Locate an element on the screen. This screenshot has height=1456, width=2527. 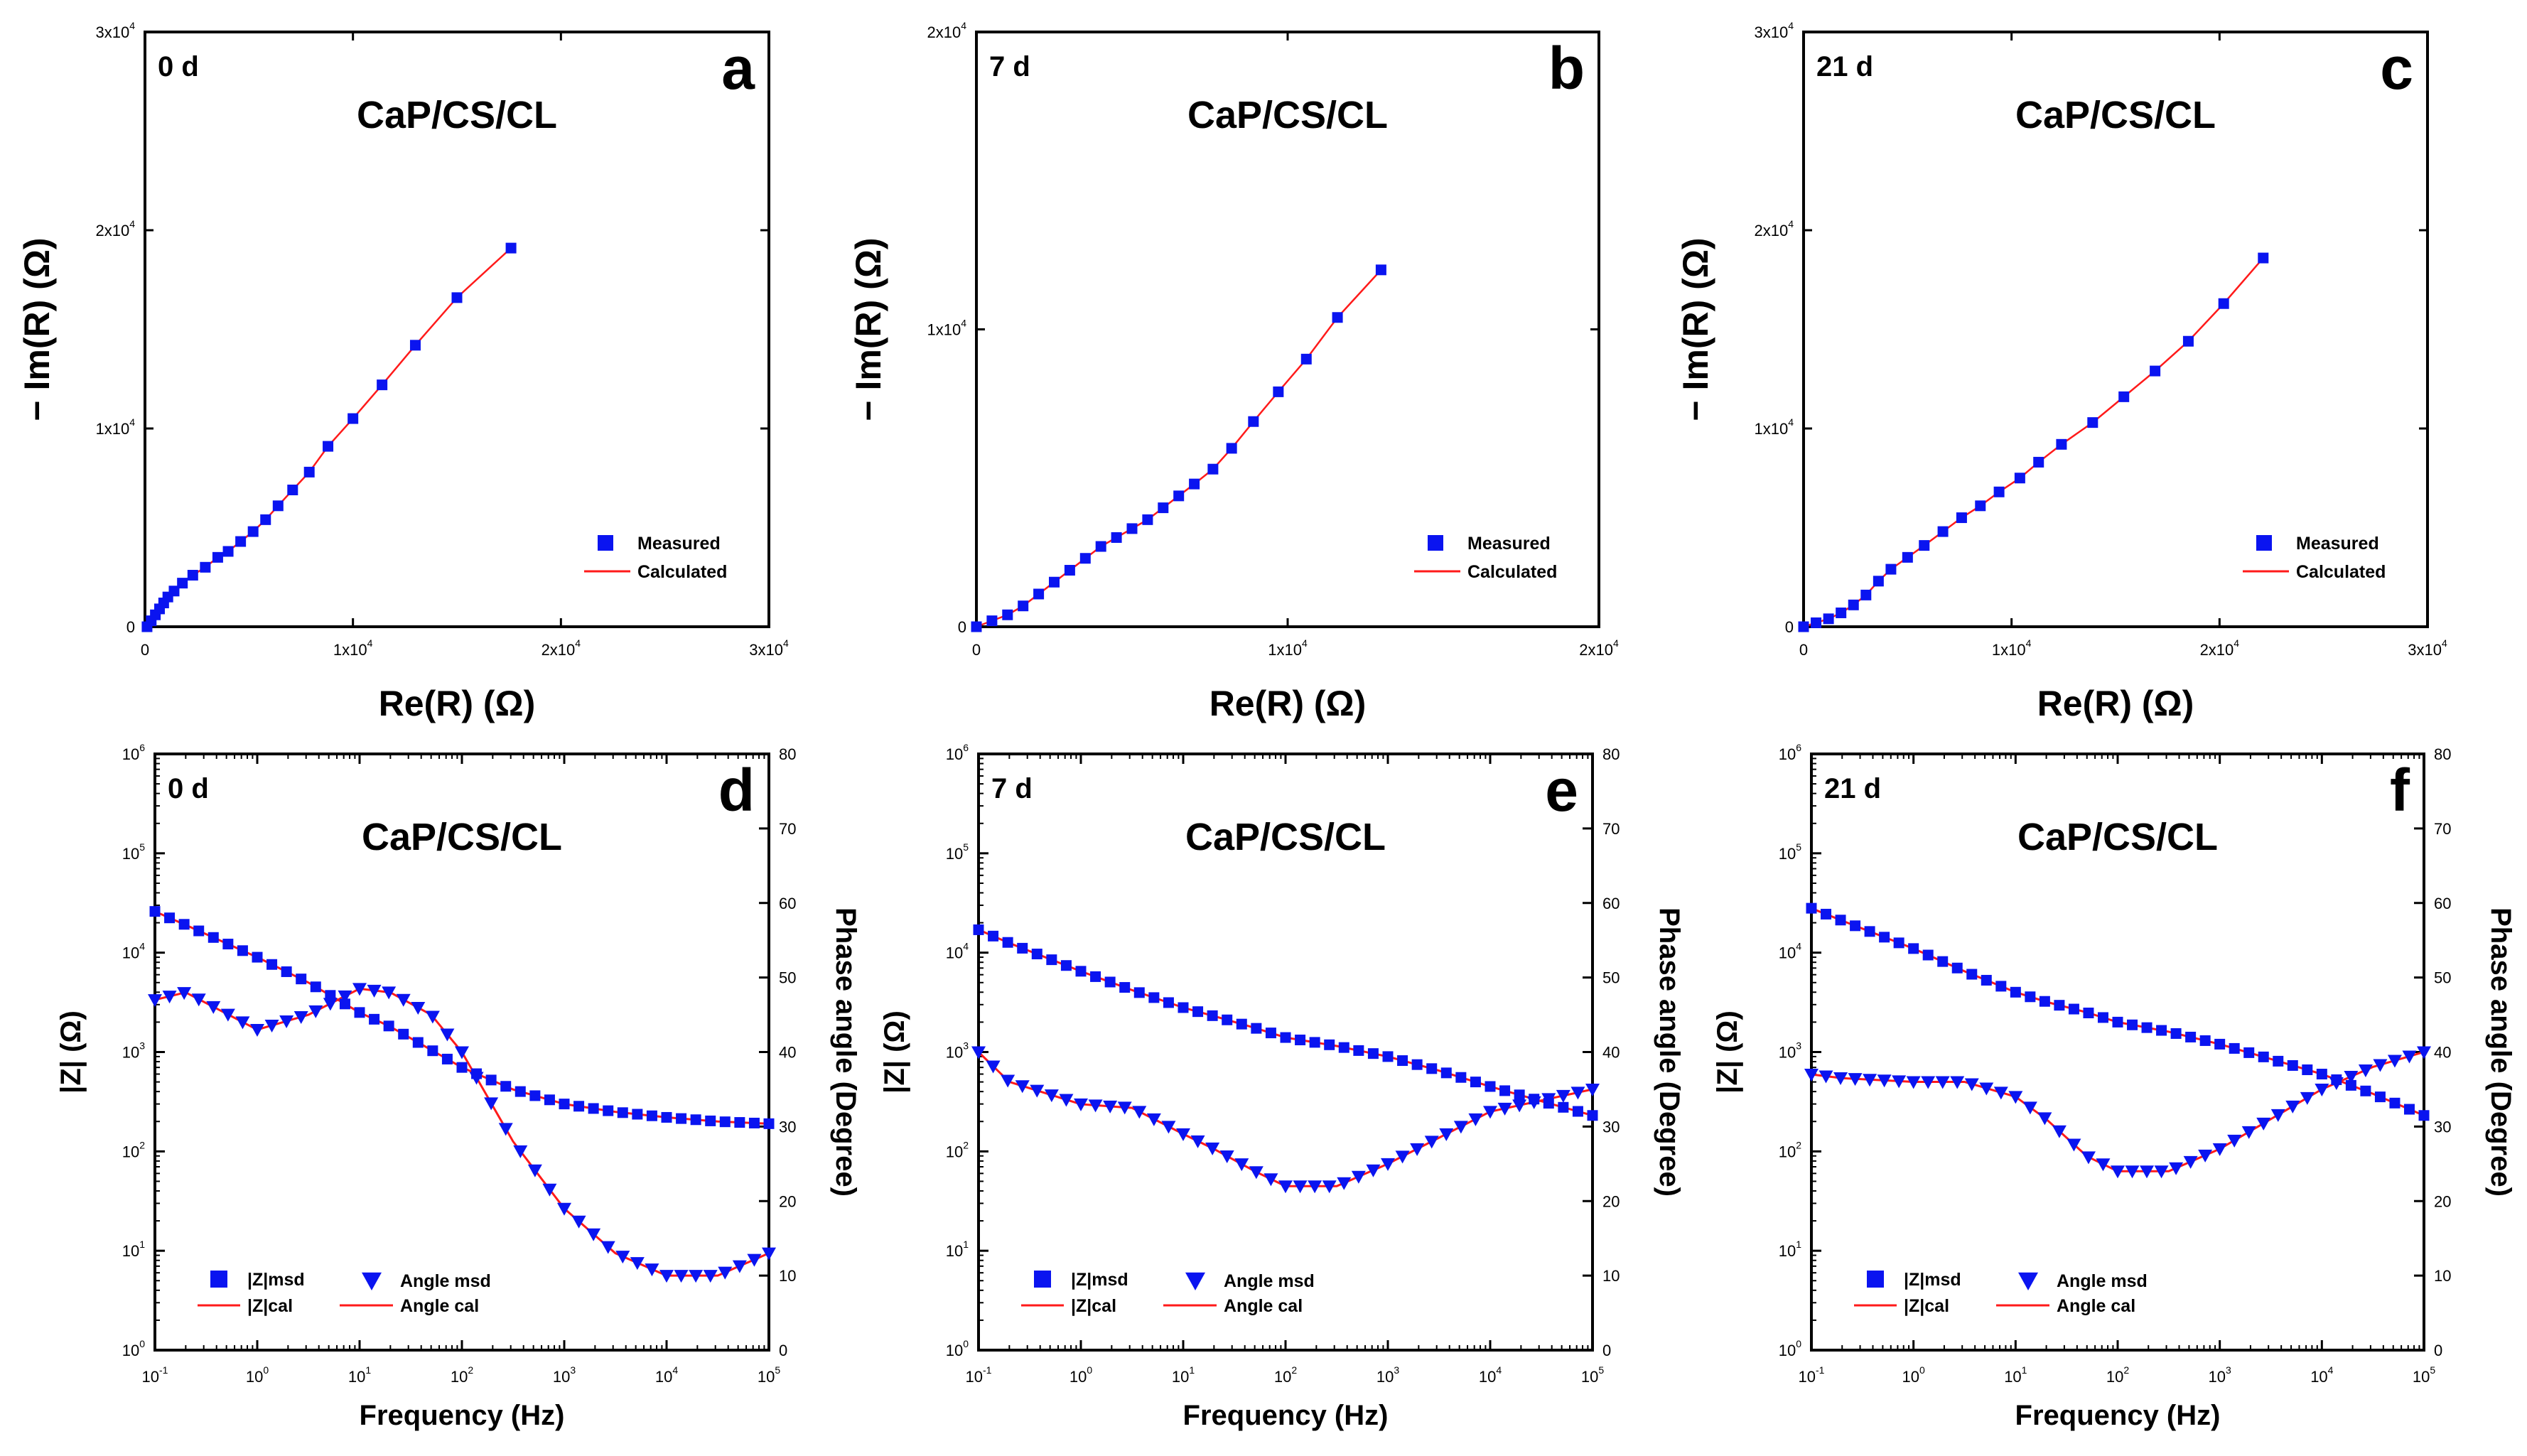
x-tick-label: 10⁰ is located at coordinates (1913, 1375).